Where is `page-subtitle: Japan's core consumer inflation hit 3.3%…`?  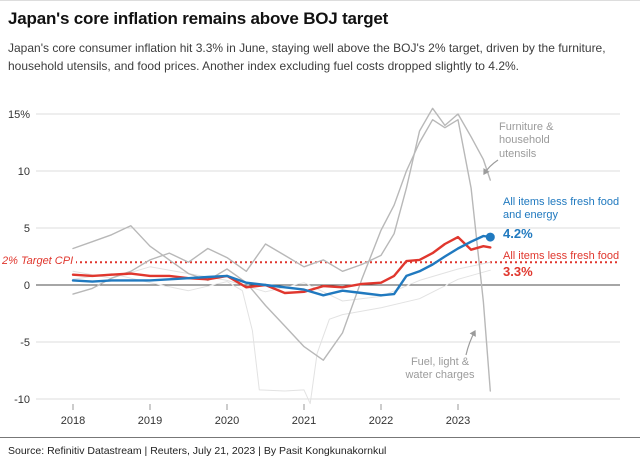 page-subtitle: Japan's core consumer inflation hit 3.3%… is located at coordinates (307, 57).